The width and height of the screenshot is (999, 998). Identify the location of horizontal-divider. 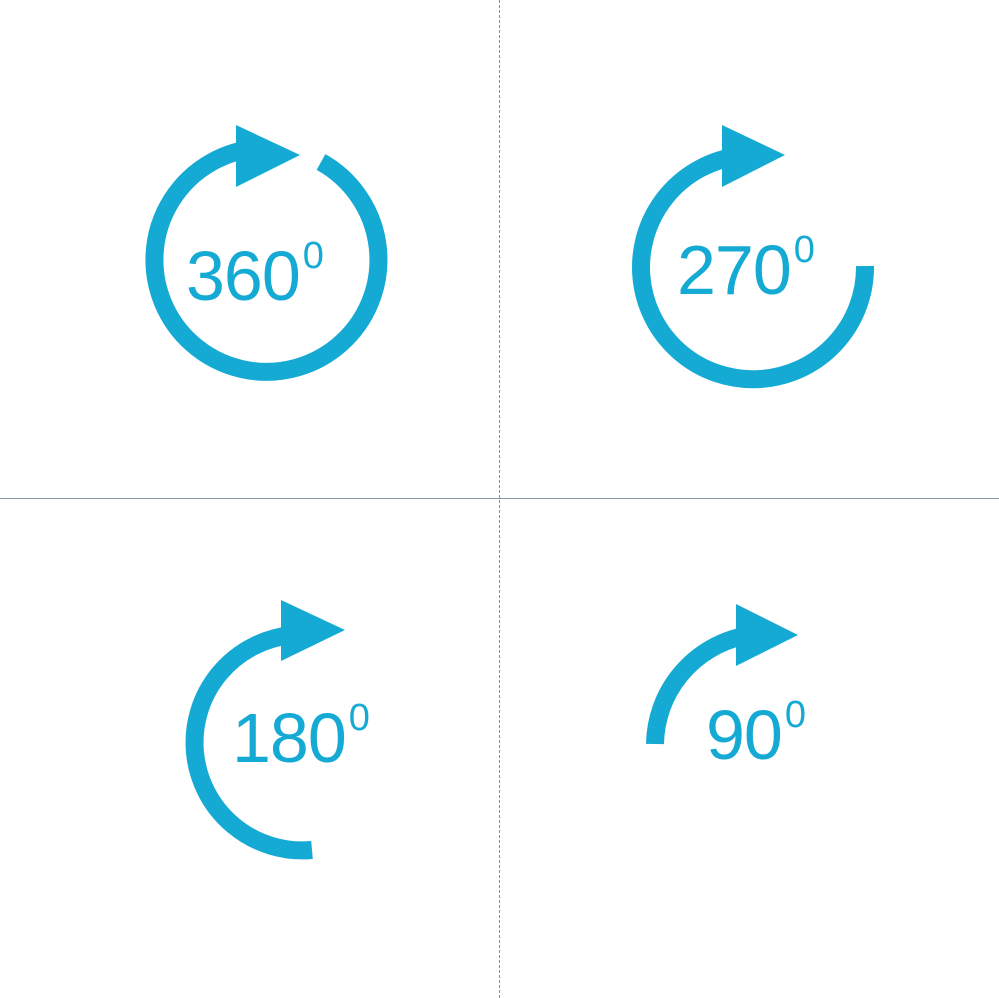
(499, 498).